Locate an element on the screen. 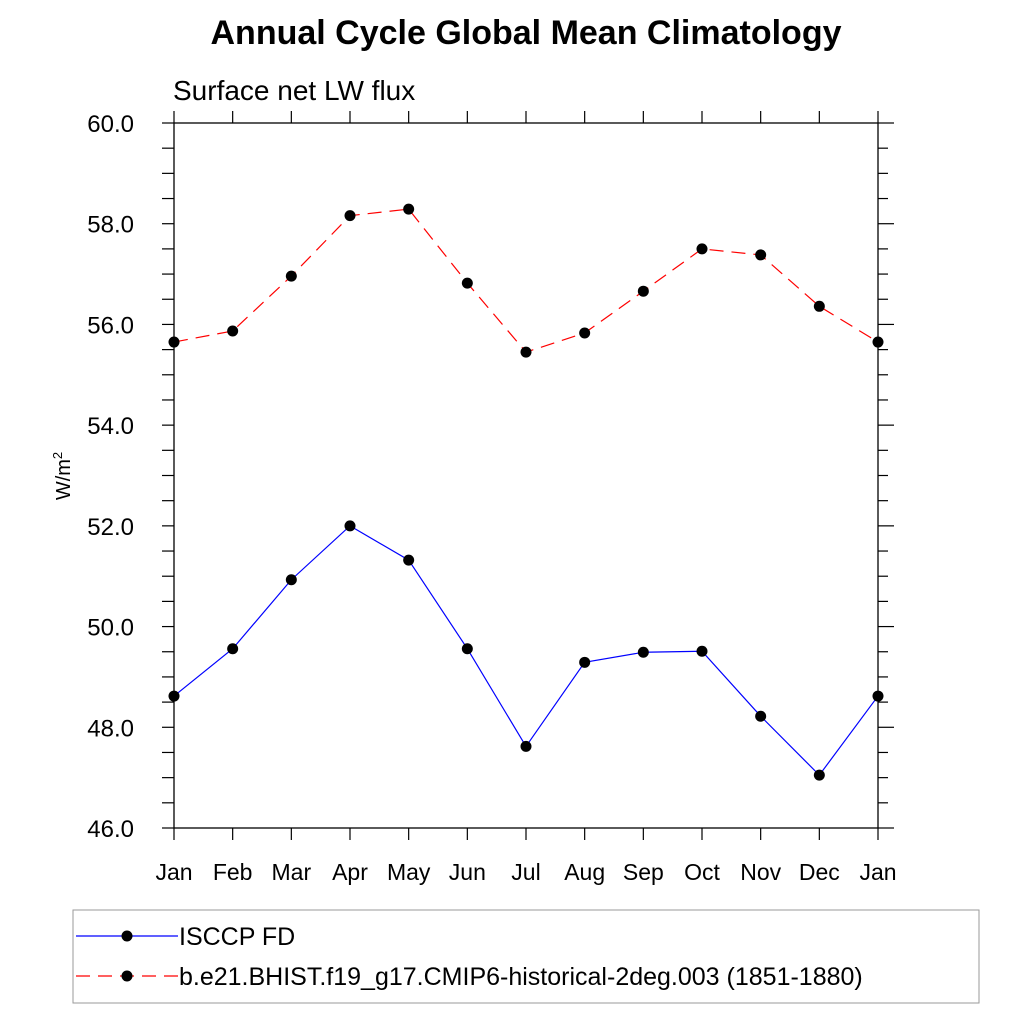  x-tick-label: Dec is located at coordinates (819, 872).